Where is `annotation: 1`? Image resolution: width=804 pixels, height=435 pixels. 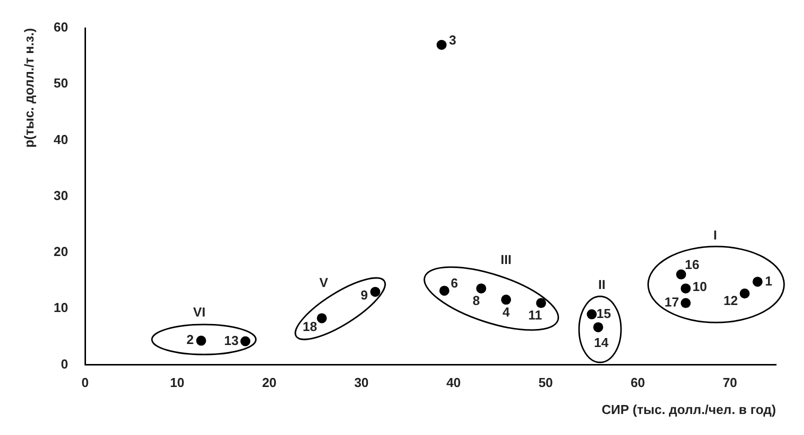 annotation: 1 is located at coordinates (768, 280).